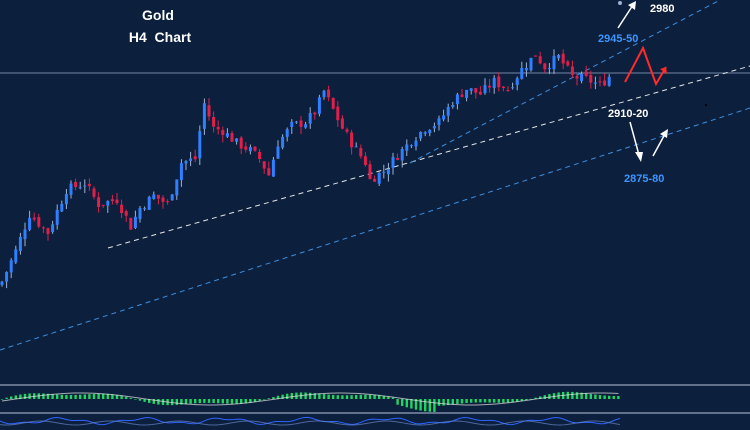  Describe the element at coordinates (160, 37) in the screenshot. I see `chart-subtitle: H4 Chart` at that location.